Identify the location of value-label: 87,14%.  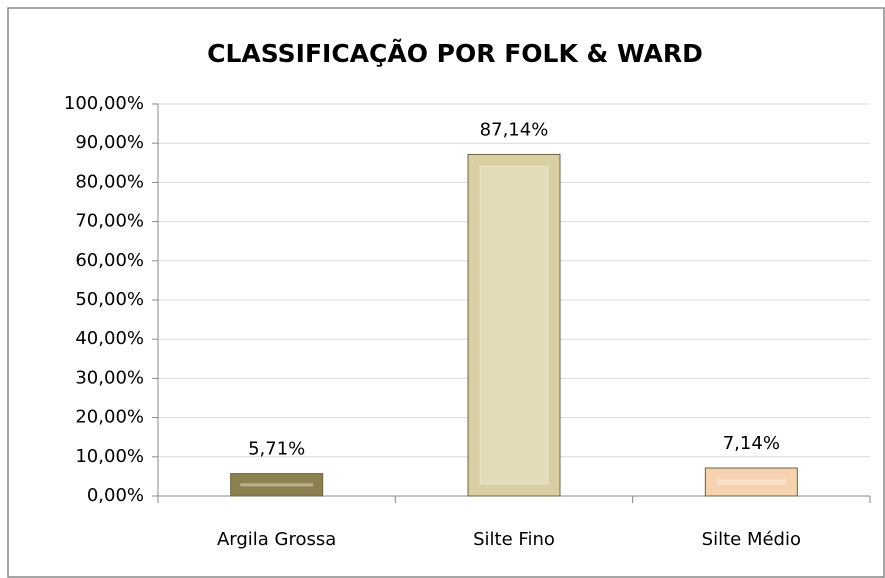
(514, 129).